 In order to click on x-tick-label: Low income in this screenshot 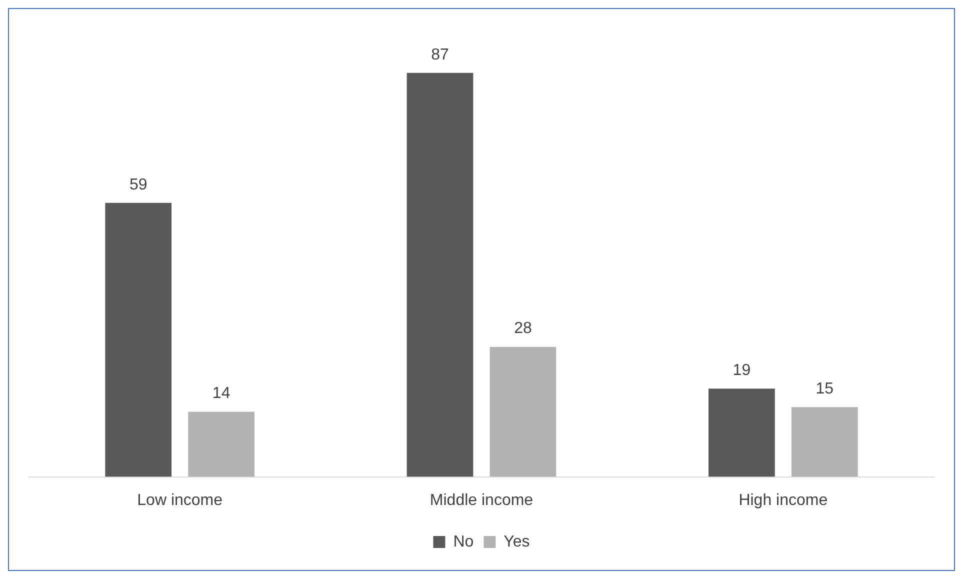, I will do `click(180, 500)`.